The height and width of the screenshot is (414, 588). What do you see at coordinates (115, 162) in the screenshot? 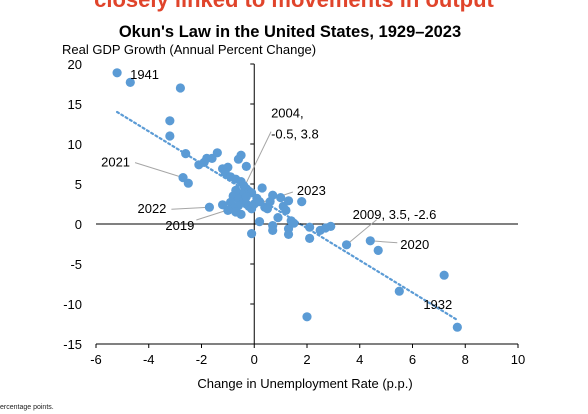
I see `annotation-label: 2021` at bounding box center [115, 162].